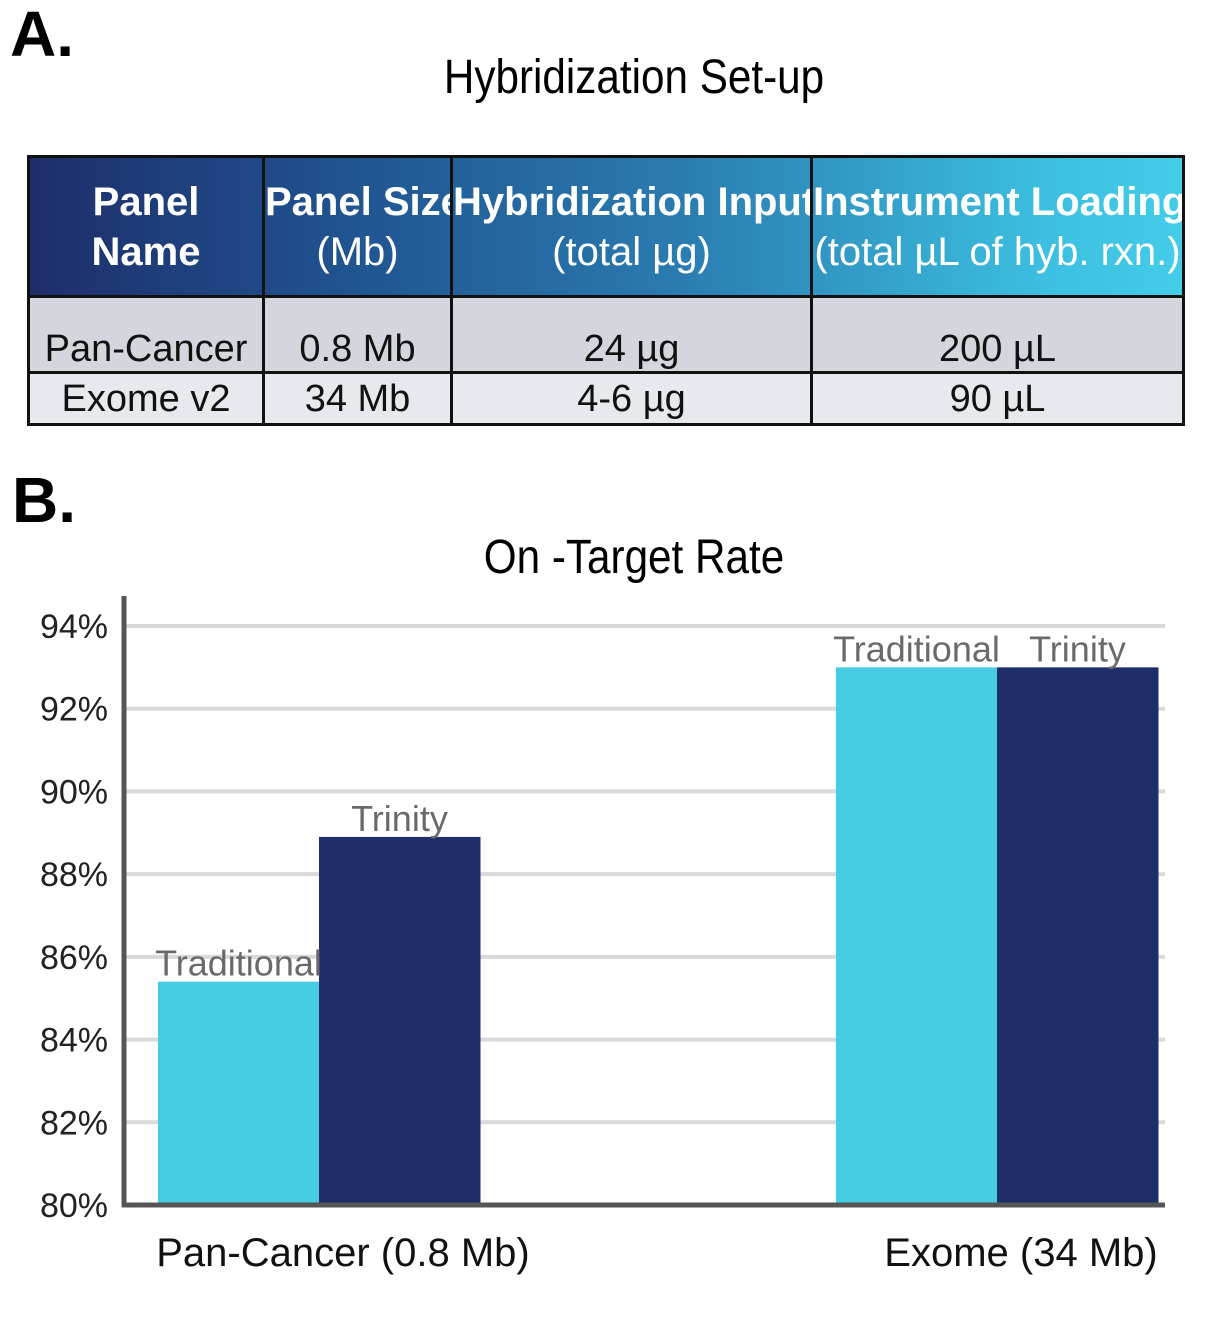 The height and width of the screenshot is (1318, 1228). Describe the element at coordinates (146, 398) in the screenshot. I see `table-cell: Exome v2` at that location.